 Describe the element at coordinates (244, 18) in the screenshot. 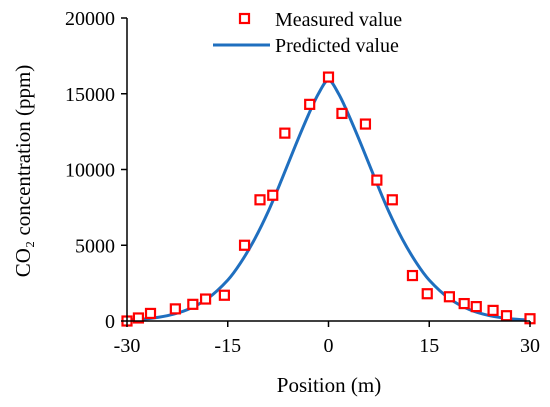

I see `legend-marker-measured` at that location.